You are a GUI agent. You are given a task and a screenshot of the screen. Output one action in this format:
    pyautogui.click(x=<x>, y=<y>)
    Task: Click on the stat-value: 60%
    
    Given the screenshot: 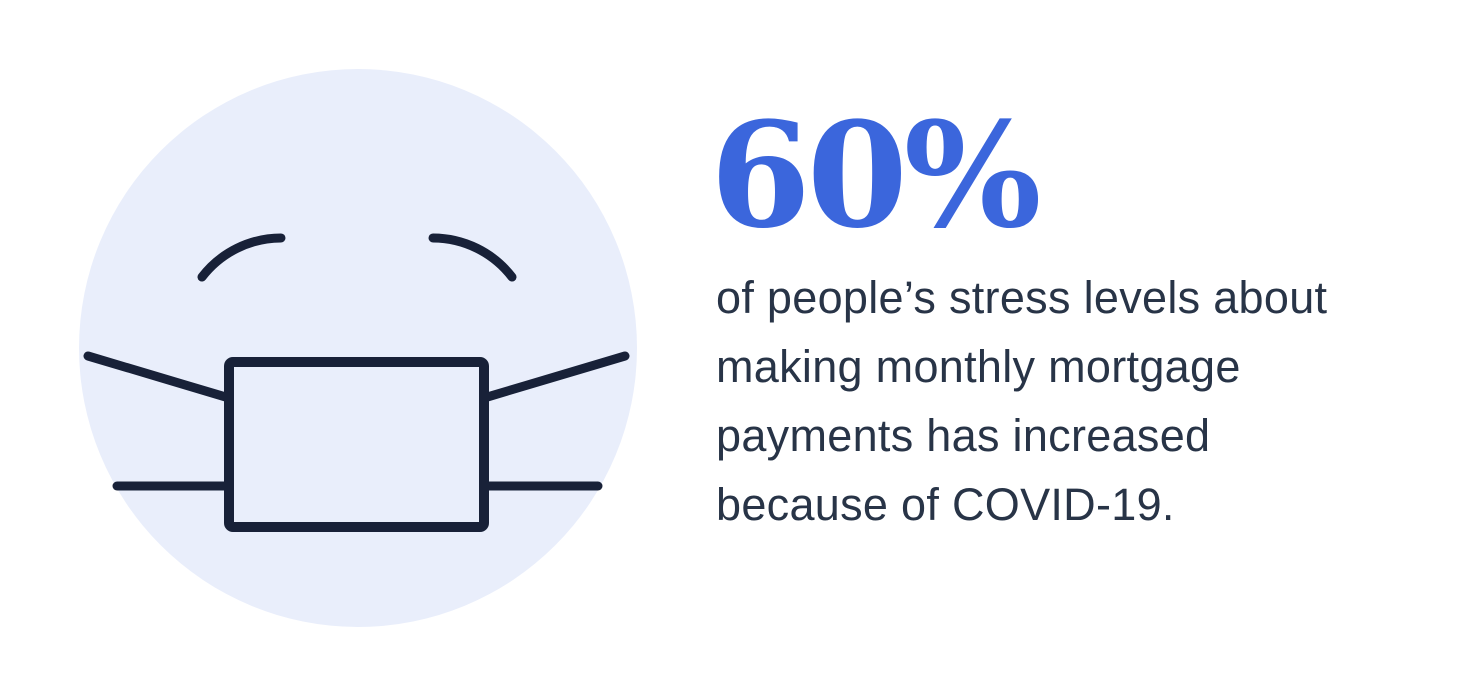 What is the action you would take?
    pyautogui.click(x=876, y=176)
    